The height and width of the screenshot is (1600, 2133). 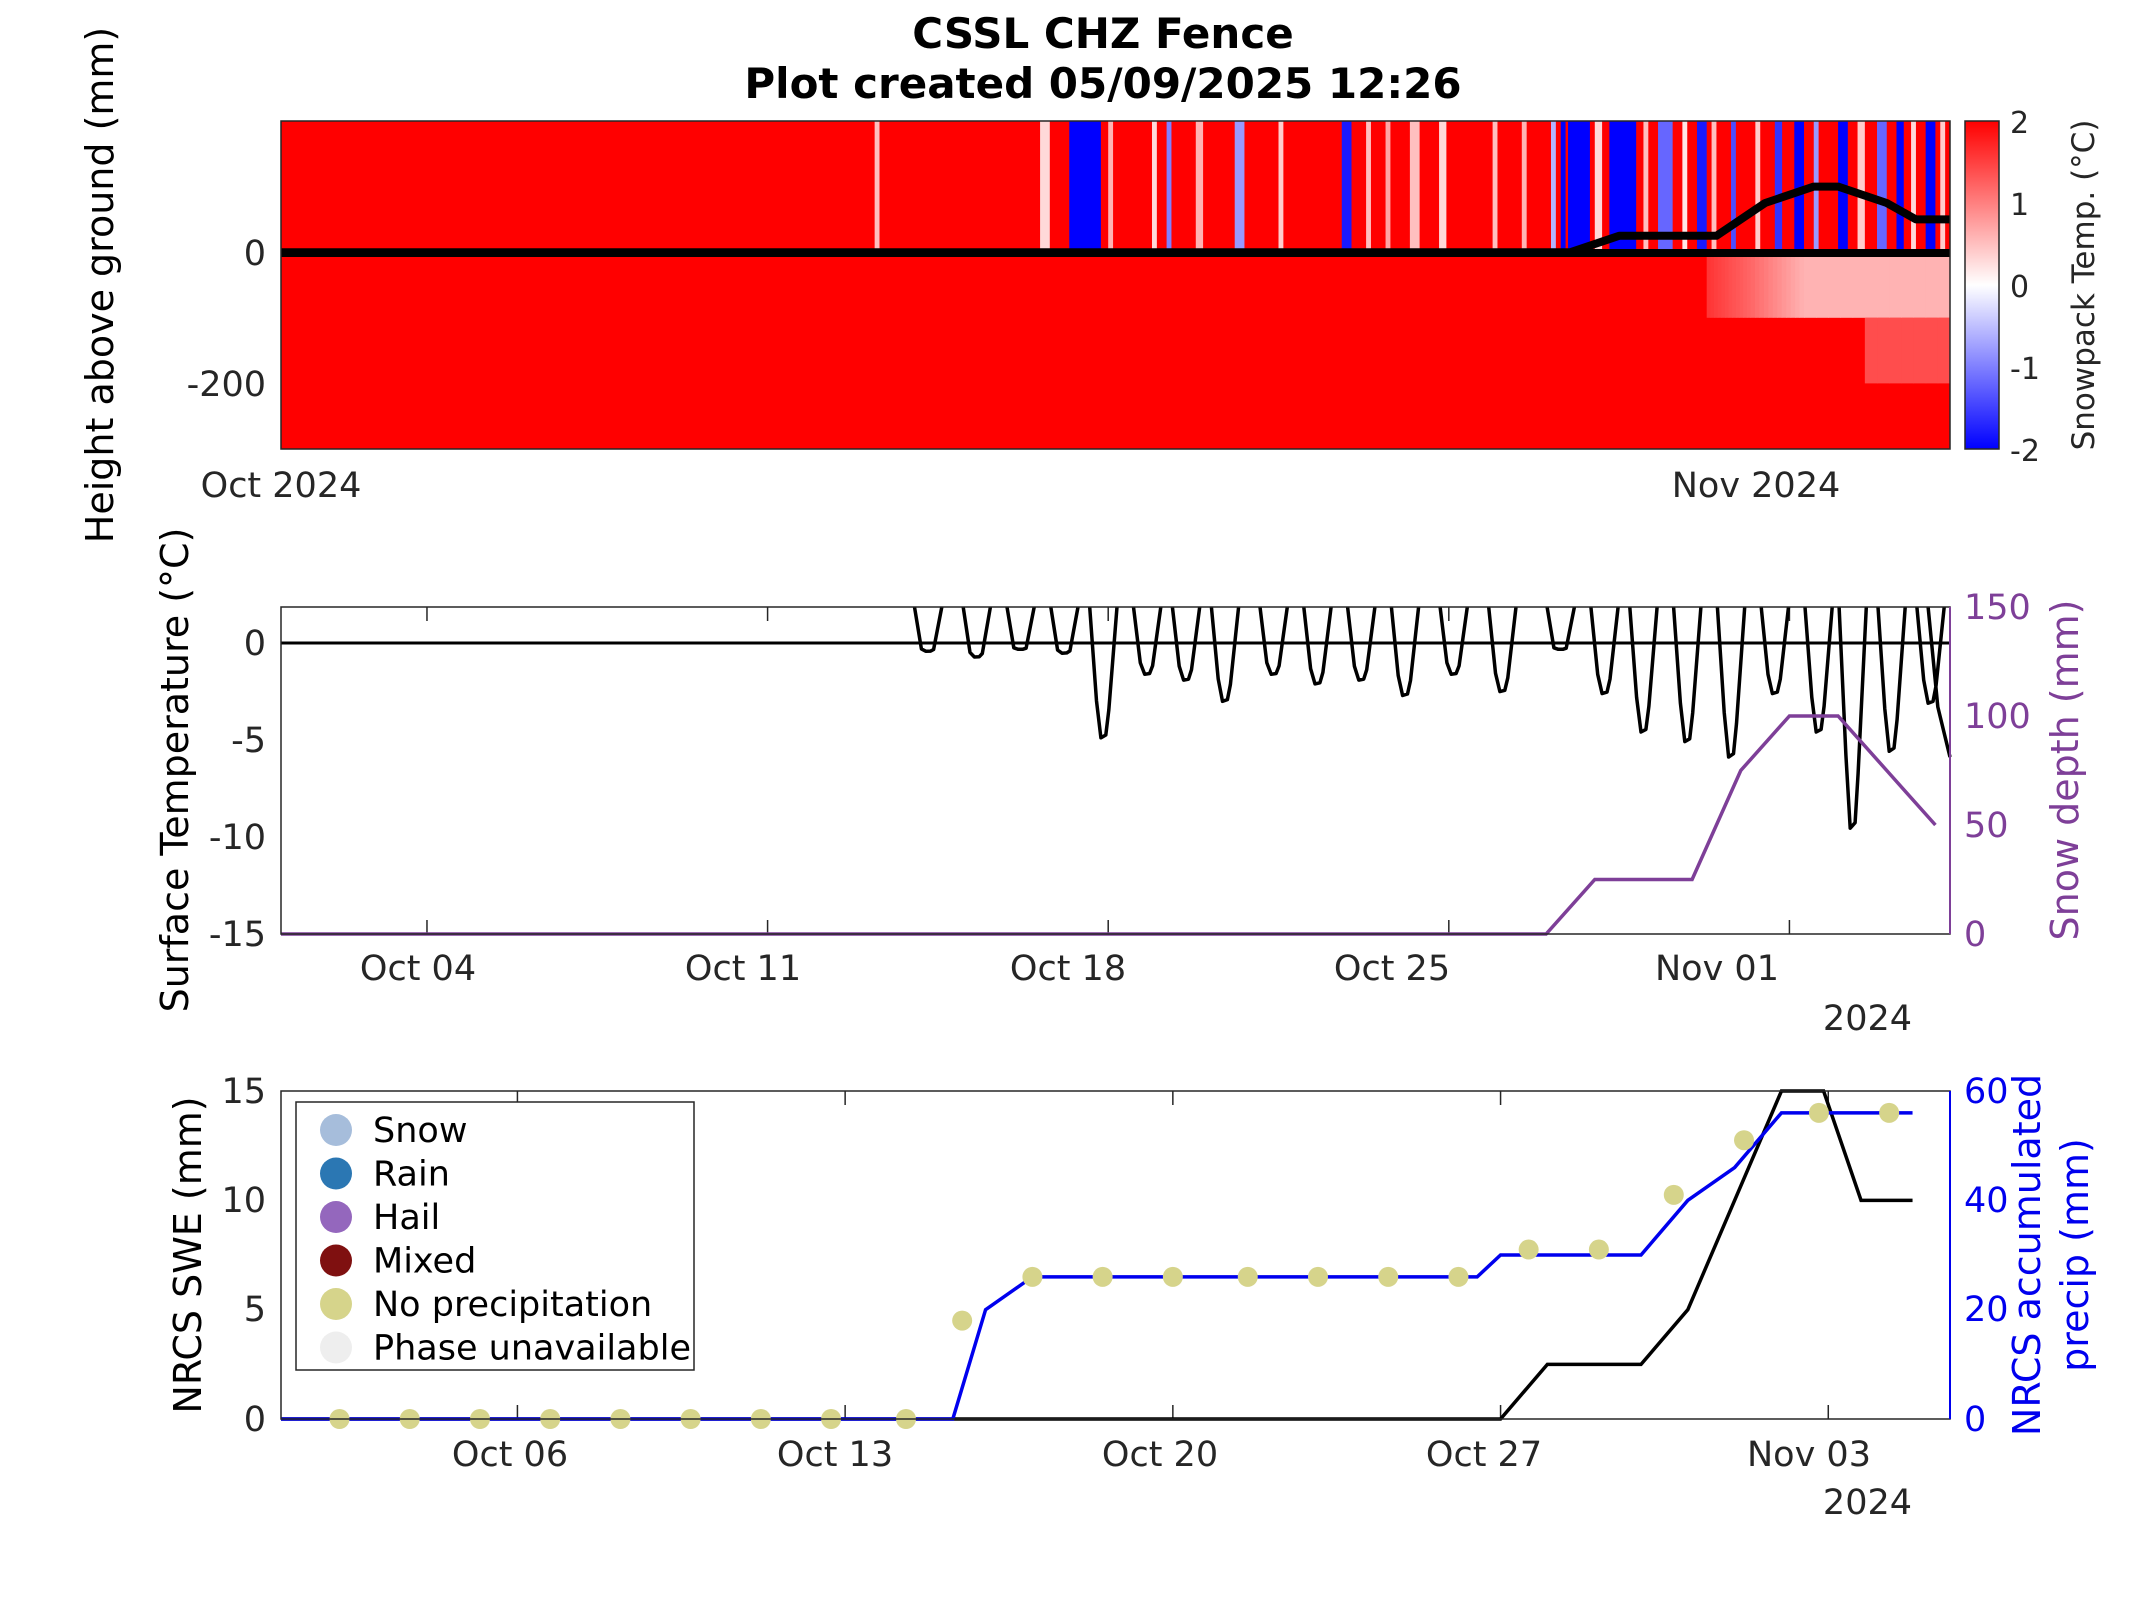 What do you see at coordinates (1982, 285) in the screenshot?
I see `colorbar` at bounding box center [1982, 285].